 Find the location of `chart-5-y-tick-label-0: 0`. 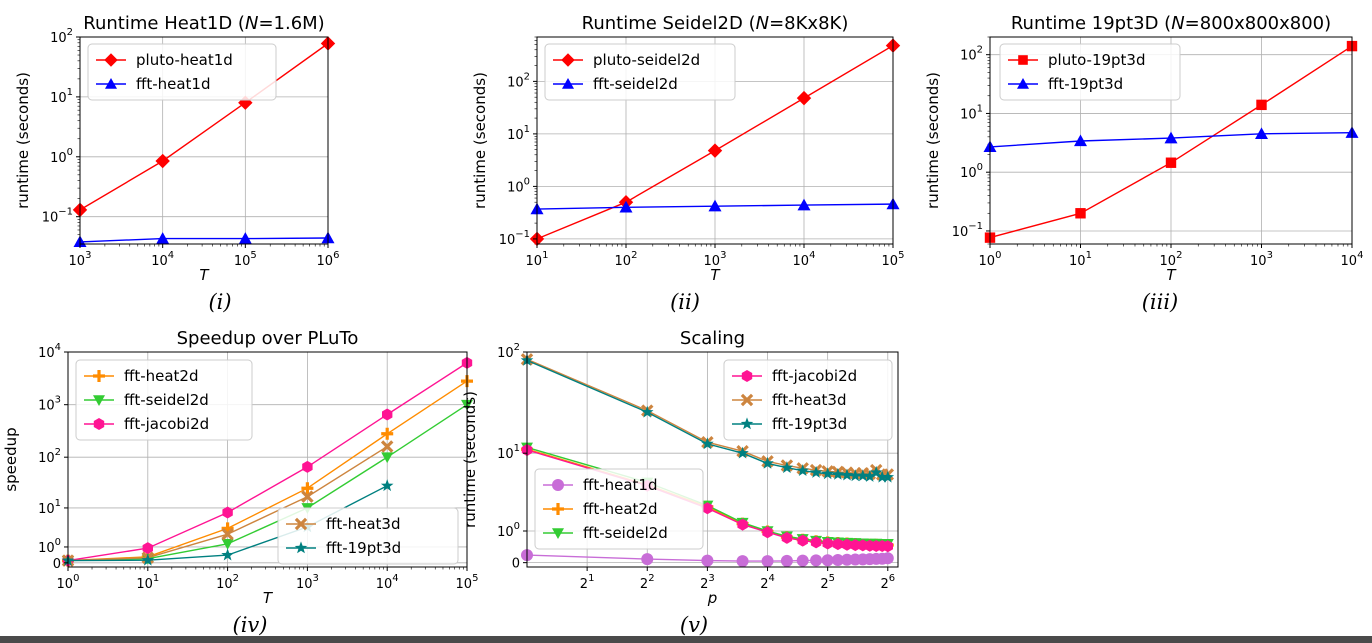

chart-5-y-tick-label-0: 0 is located at coordinates (516, 564).